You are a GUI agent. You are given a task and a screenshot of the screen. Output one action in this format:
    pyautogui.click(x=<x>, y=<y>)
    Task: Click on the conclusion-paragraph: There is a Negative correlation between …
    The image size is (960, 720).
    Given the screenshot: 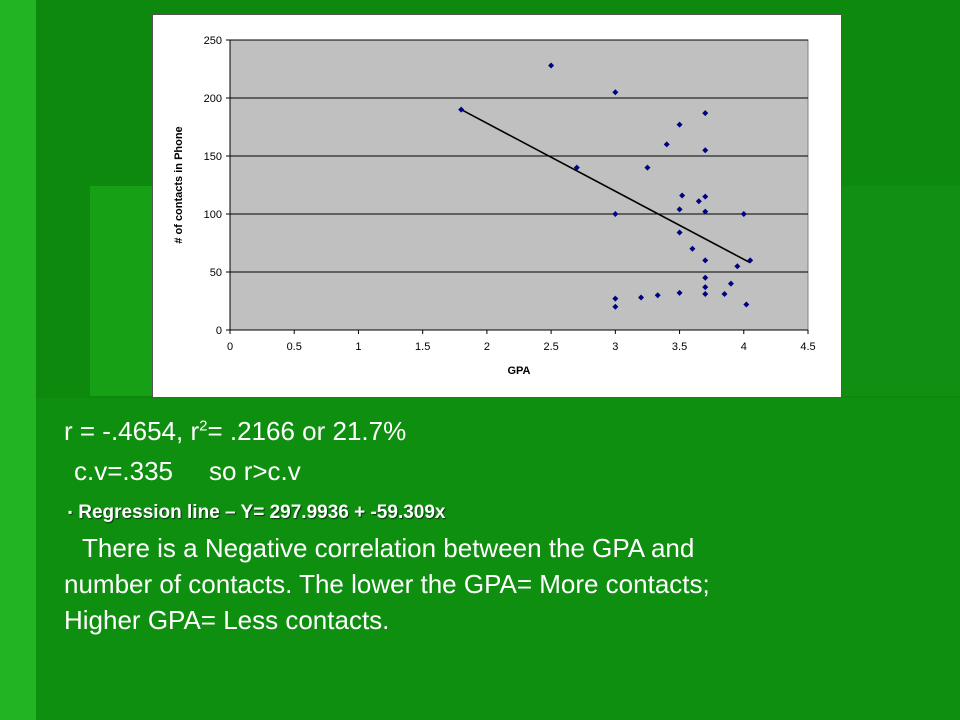 What is the action you would take?
    pyautogui.click(x=504, y=584)
    